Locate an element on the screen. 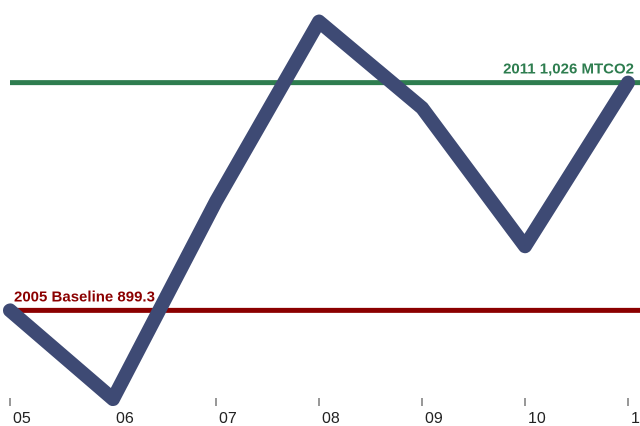 Image resolution: width=640 pixels, height=426 pixels. x-tick-label: 11 is located at coordinates (635, 418).